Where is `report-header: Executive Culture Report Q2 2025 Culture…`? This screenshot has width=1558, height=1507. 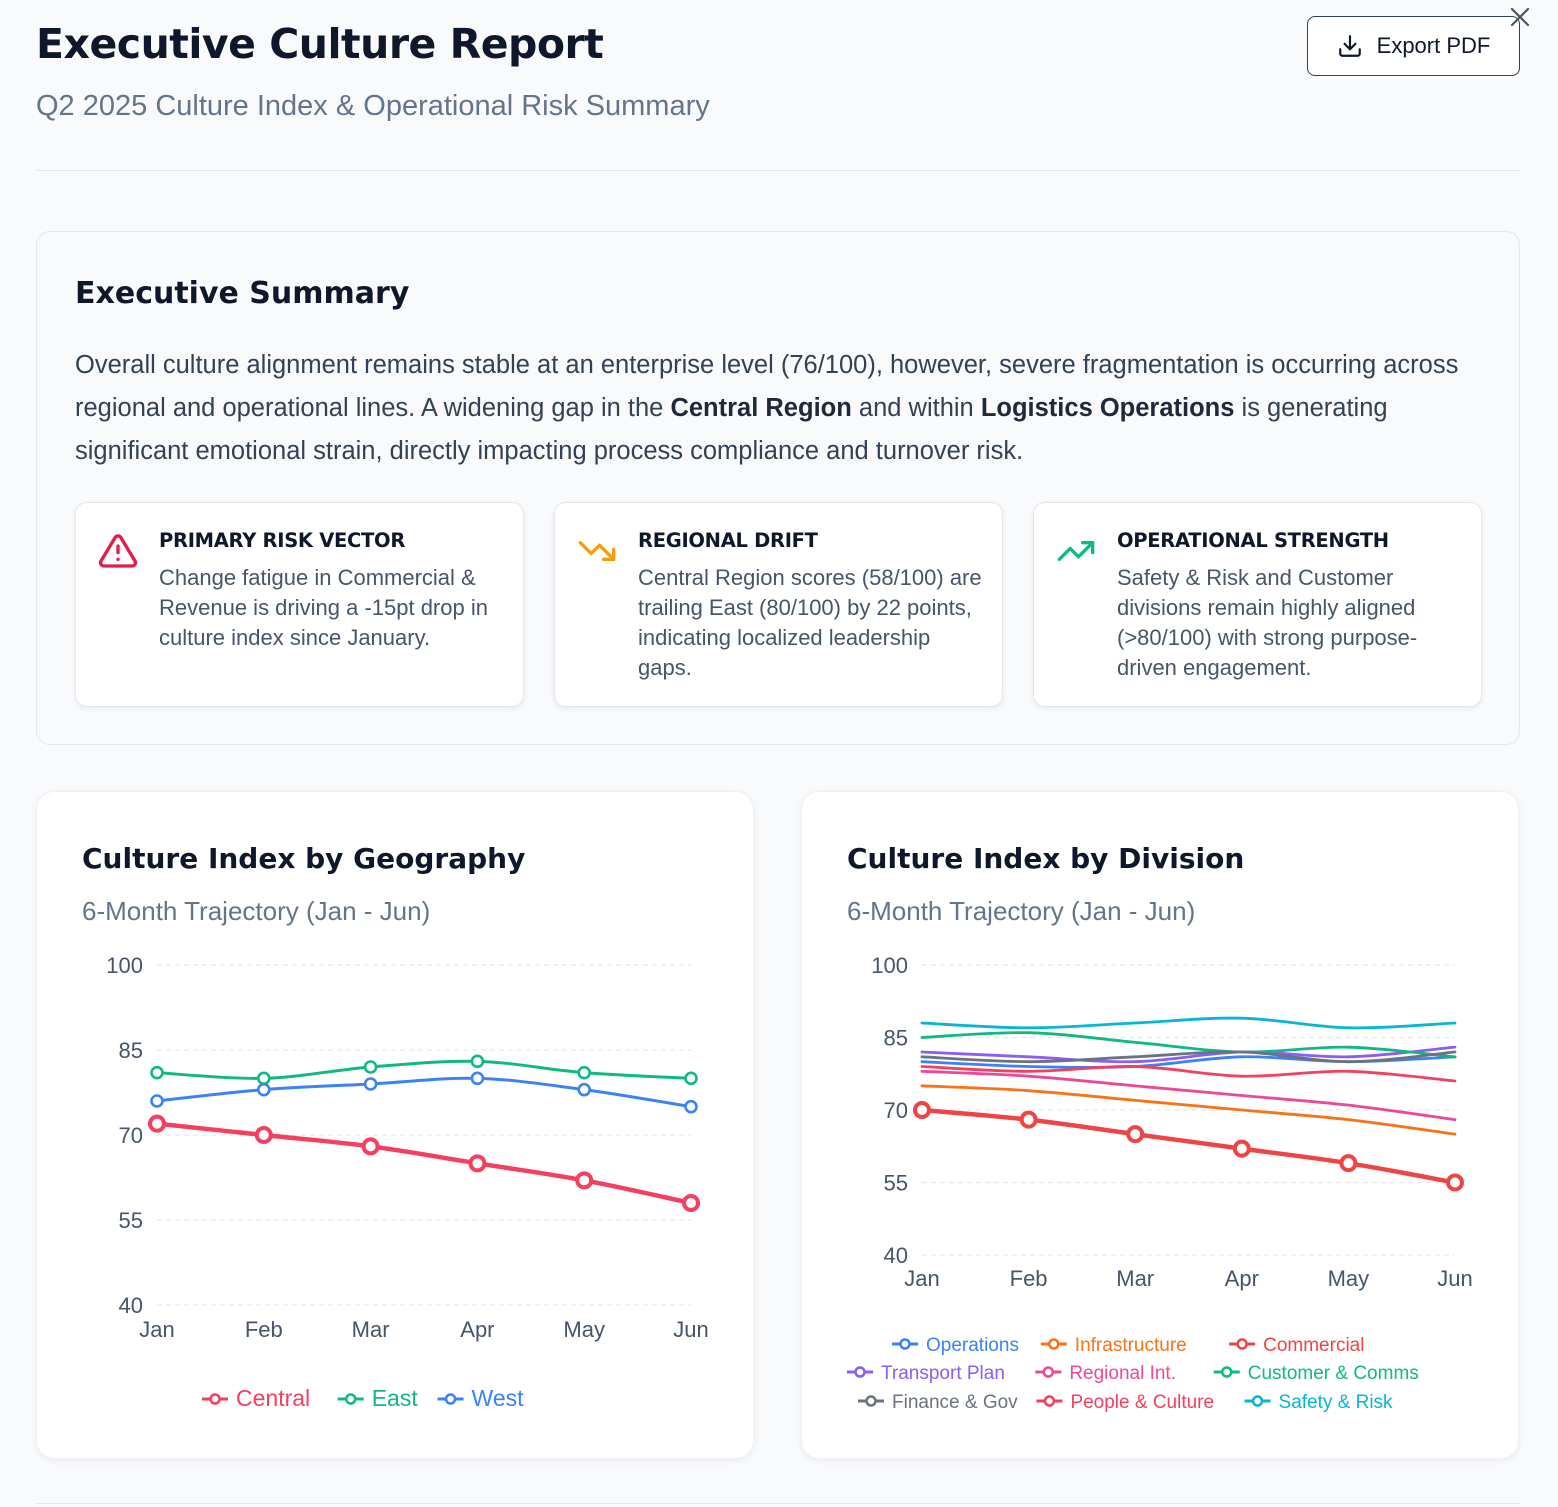
report-header: Executive Culture Report Q2 2025 Culture… is located at coordinates (778, 93).